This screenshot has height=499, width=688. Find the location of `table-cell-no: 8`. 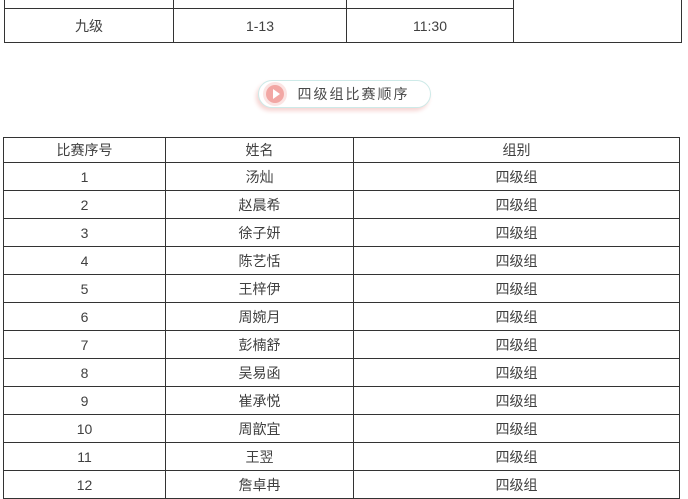

table-cell-no: 8 is located at coordinates (84, 372).